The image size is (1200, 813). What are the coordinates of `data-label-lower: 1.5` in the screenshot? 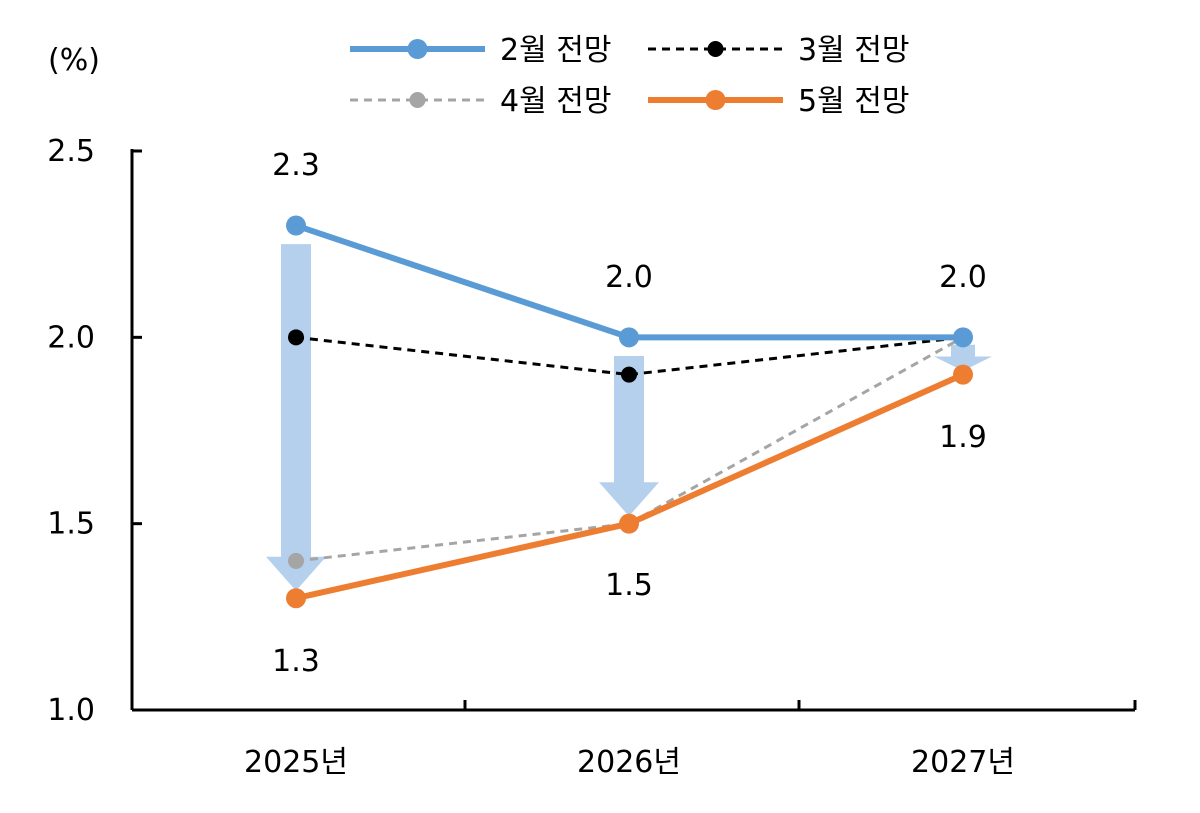 It's located at (629, 585).